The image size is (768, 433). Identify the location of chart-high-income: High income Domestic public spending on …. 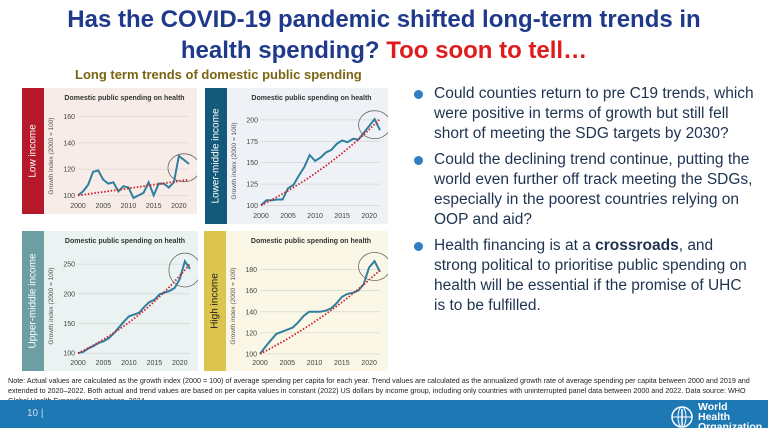
(296, 301).